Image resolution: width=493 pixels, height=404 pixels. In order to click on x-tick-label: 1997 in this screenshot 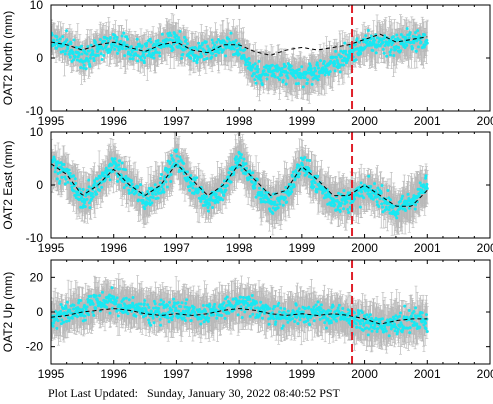, I will do `click(176, 121)`.